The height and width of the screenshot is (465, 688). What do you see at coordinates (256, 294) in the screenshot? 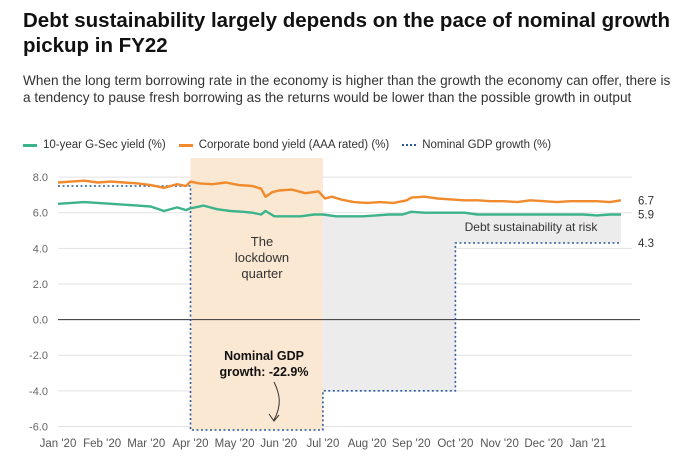
I see `lockdown-band` at bounding box center [256, 294].